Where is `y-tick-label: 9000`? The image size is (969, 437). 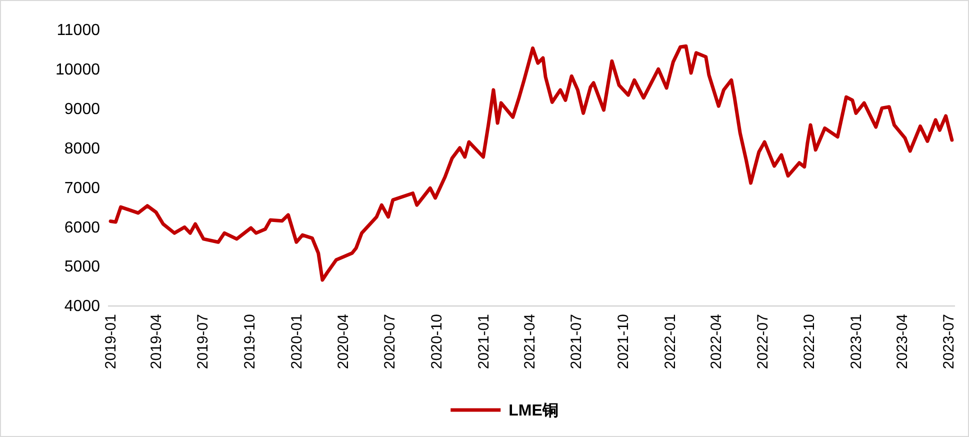
y-tick-label: 9000 is located at coordinates (82, 109).